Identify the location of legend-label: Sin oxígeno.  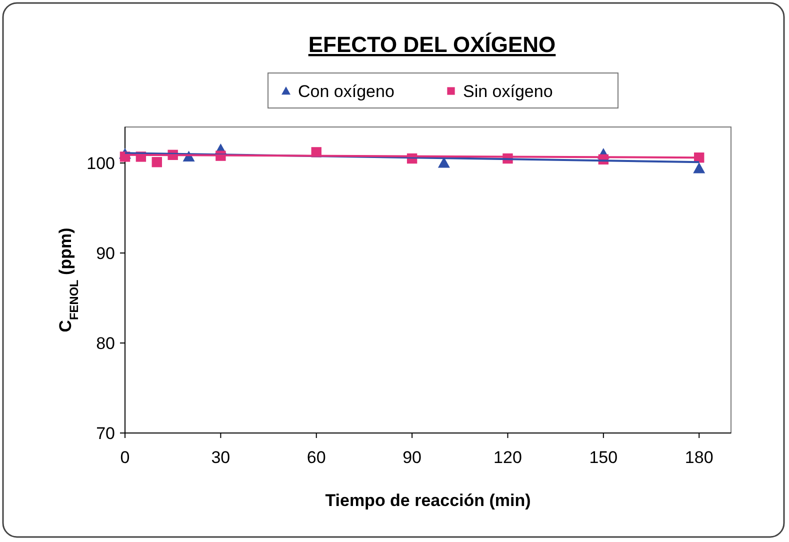
(508, 91).